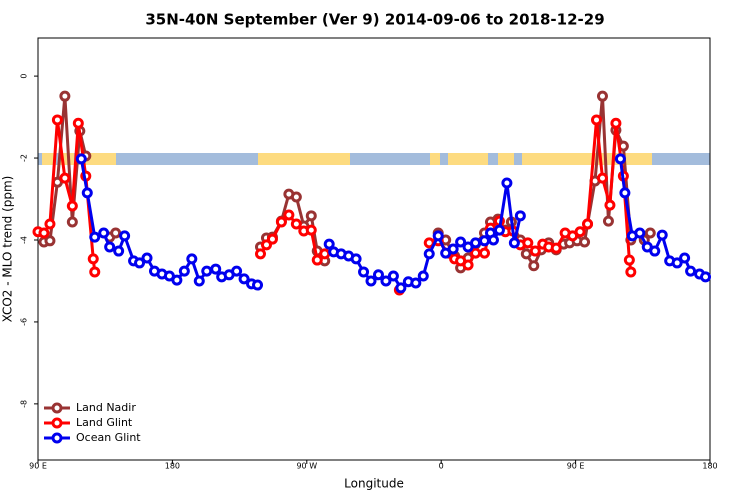 This screenshot has height=500, width=750. I want to click on y-tick-label: 0, so click(24, 76).